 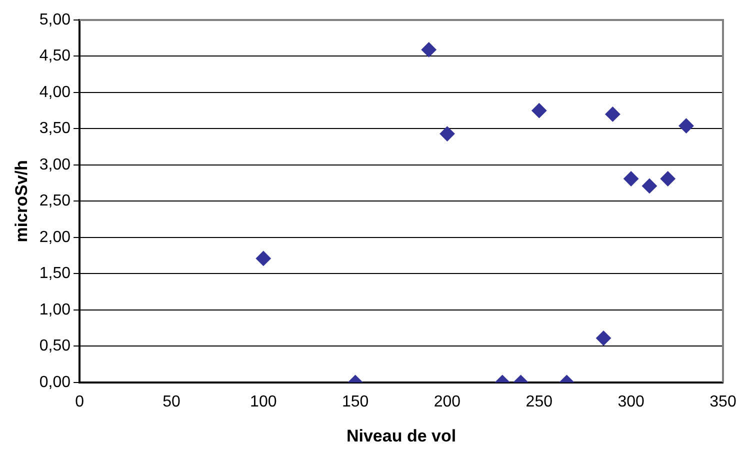 What do you see at coordinates (355, 401) in the screenshot?
I see `x-tick-label: 150` at bounding box center [355, 401].